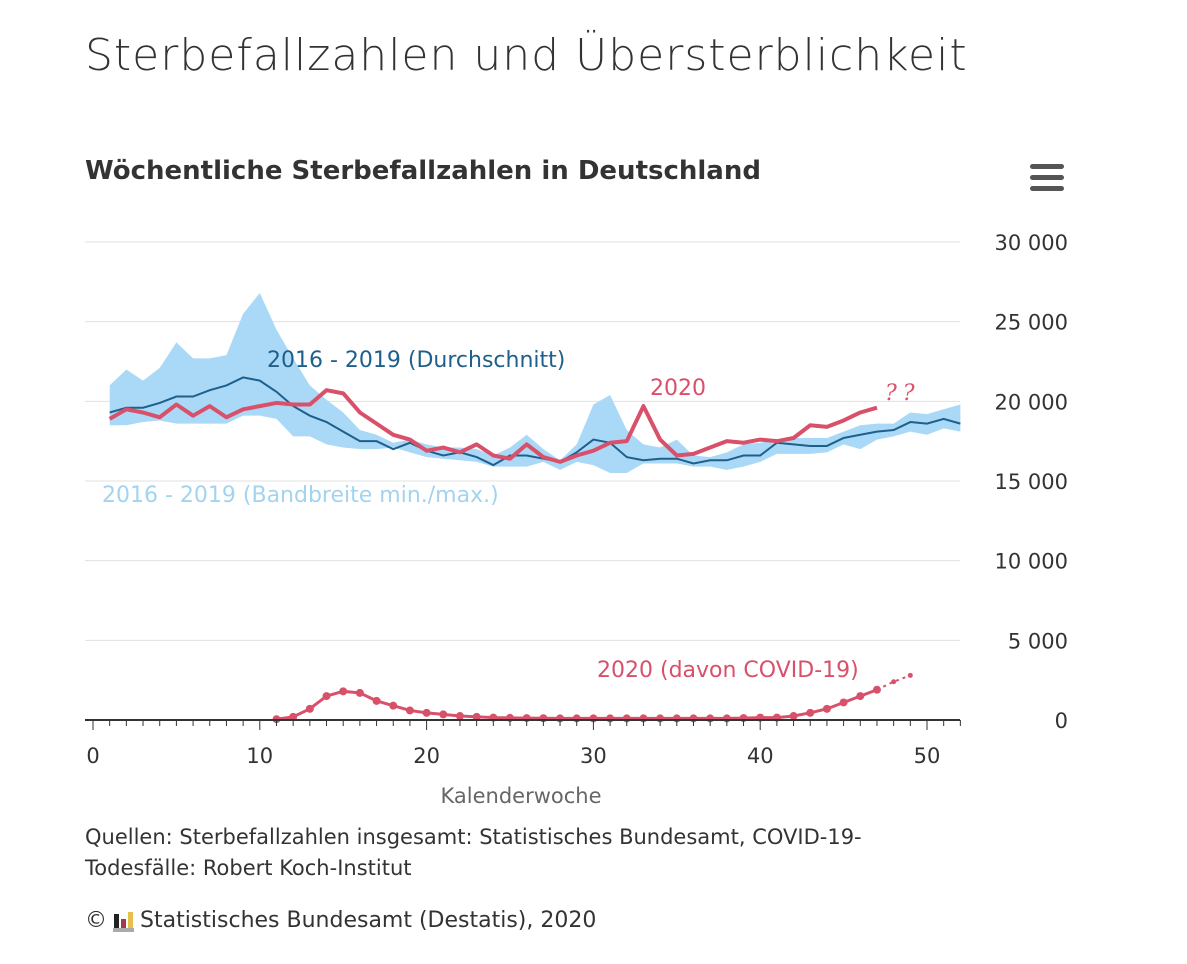 The height and width of the screenshot is (964, 1187). Describe the element at coordinates (1047, 178) in the screenshot. I see `hamburger-menu-icon` at that location.